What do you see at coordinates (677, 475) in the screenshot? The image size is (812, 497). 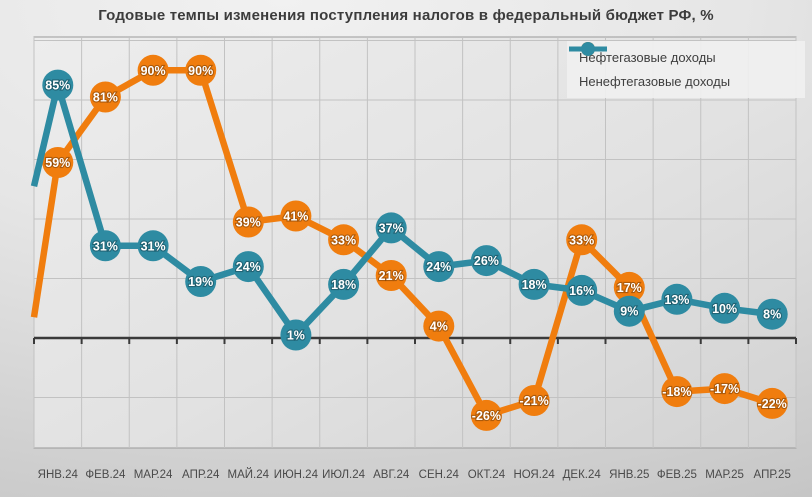 I see `x-axis-label: ФЕВ.25` at bounding box center [677, 475].